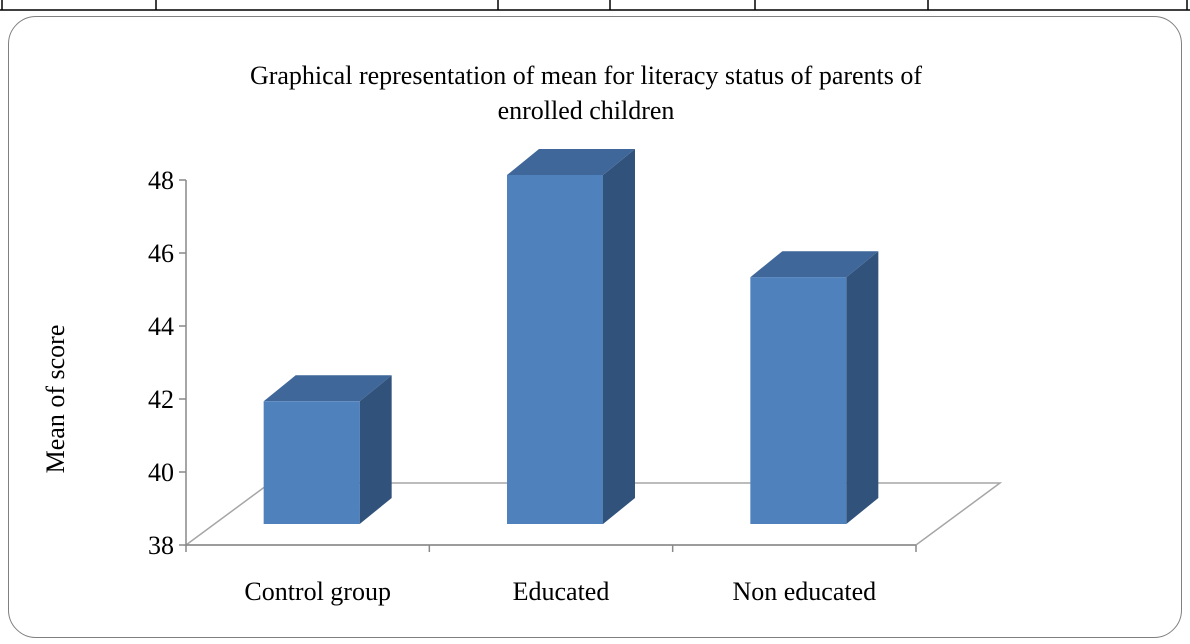 The width and height of the screenshot is (1190, 644). Describe the element at coordinates (595, 5) in the screenshot. I see `table-fragment` at that location.